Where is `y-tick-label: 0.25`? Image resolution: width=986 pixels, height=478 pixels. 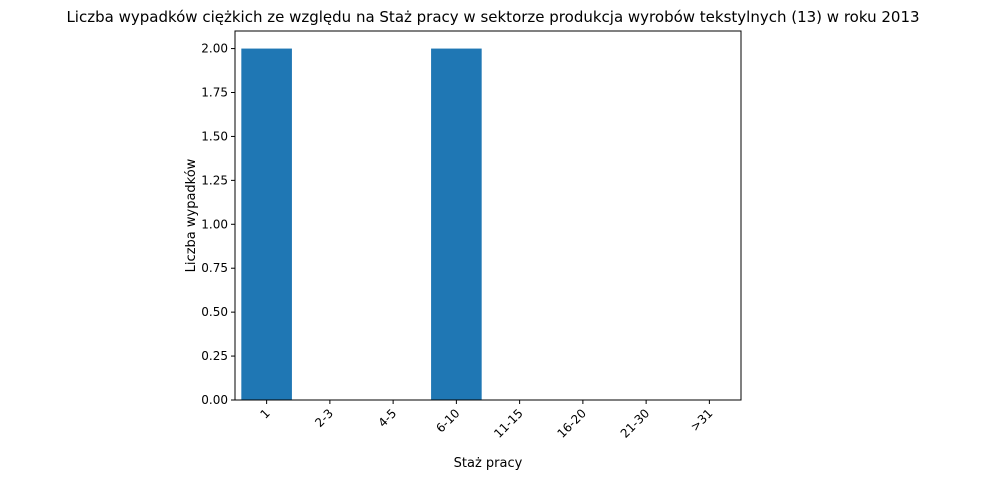
y-tick-label: 0.25 is located at coordinates (214, 356).